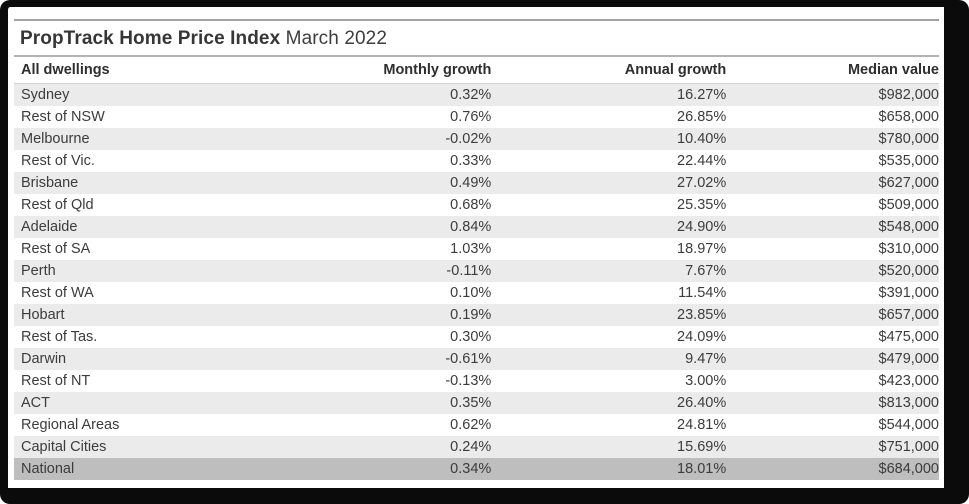 Image resolution: width=969 pixels, height=504 pixels. Describe the element at coordinates (56, 381) in the screenshot. I see `region-cell: Rest of NT` at that location.